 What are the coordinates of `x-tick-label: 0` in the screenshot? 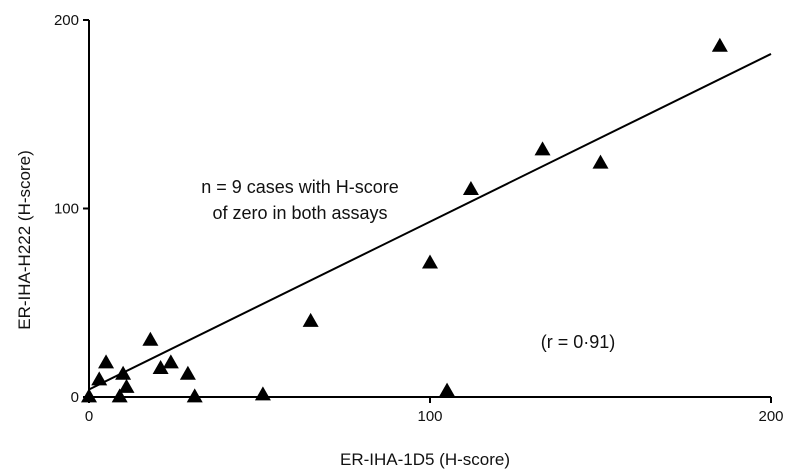 It's located at (89, 416).